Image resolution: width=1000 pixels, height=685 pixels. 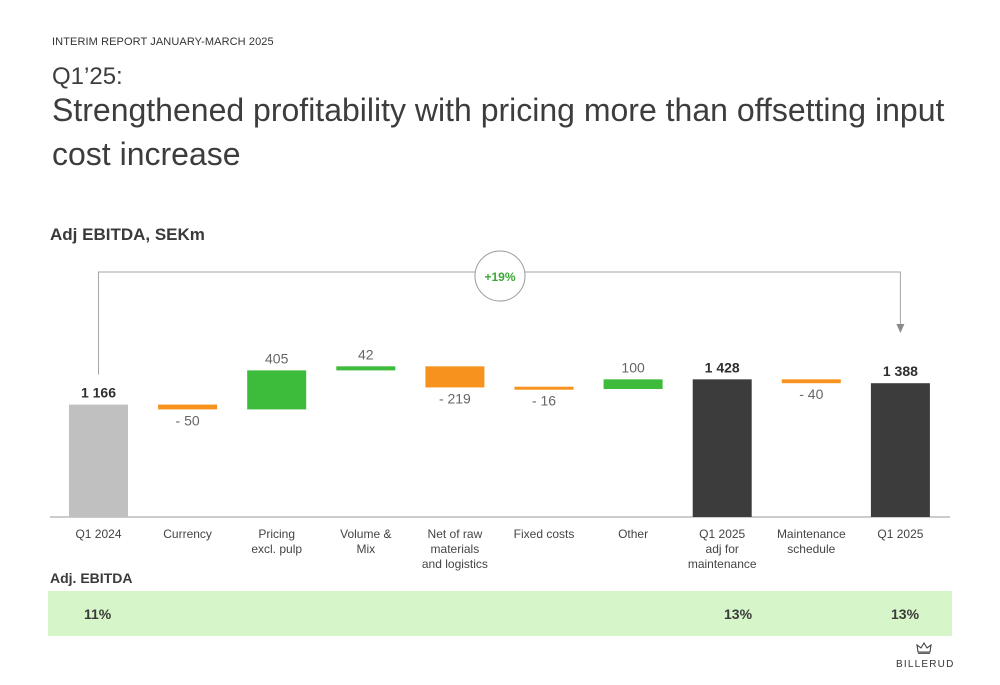 What do you see at coordinates (91, 578) in the screenshot?
I see `margin-row-label: Adj. EBITDA` at bounding box center [91, 578].